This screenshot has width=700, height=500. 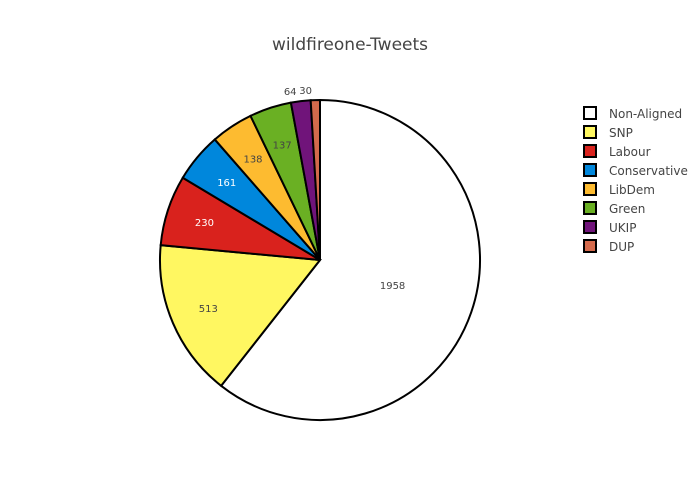 I want to click on legend-item-conservative: Conservative, so click(x=635, y=170).